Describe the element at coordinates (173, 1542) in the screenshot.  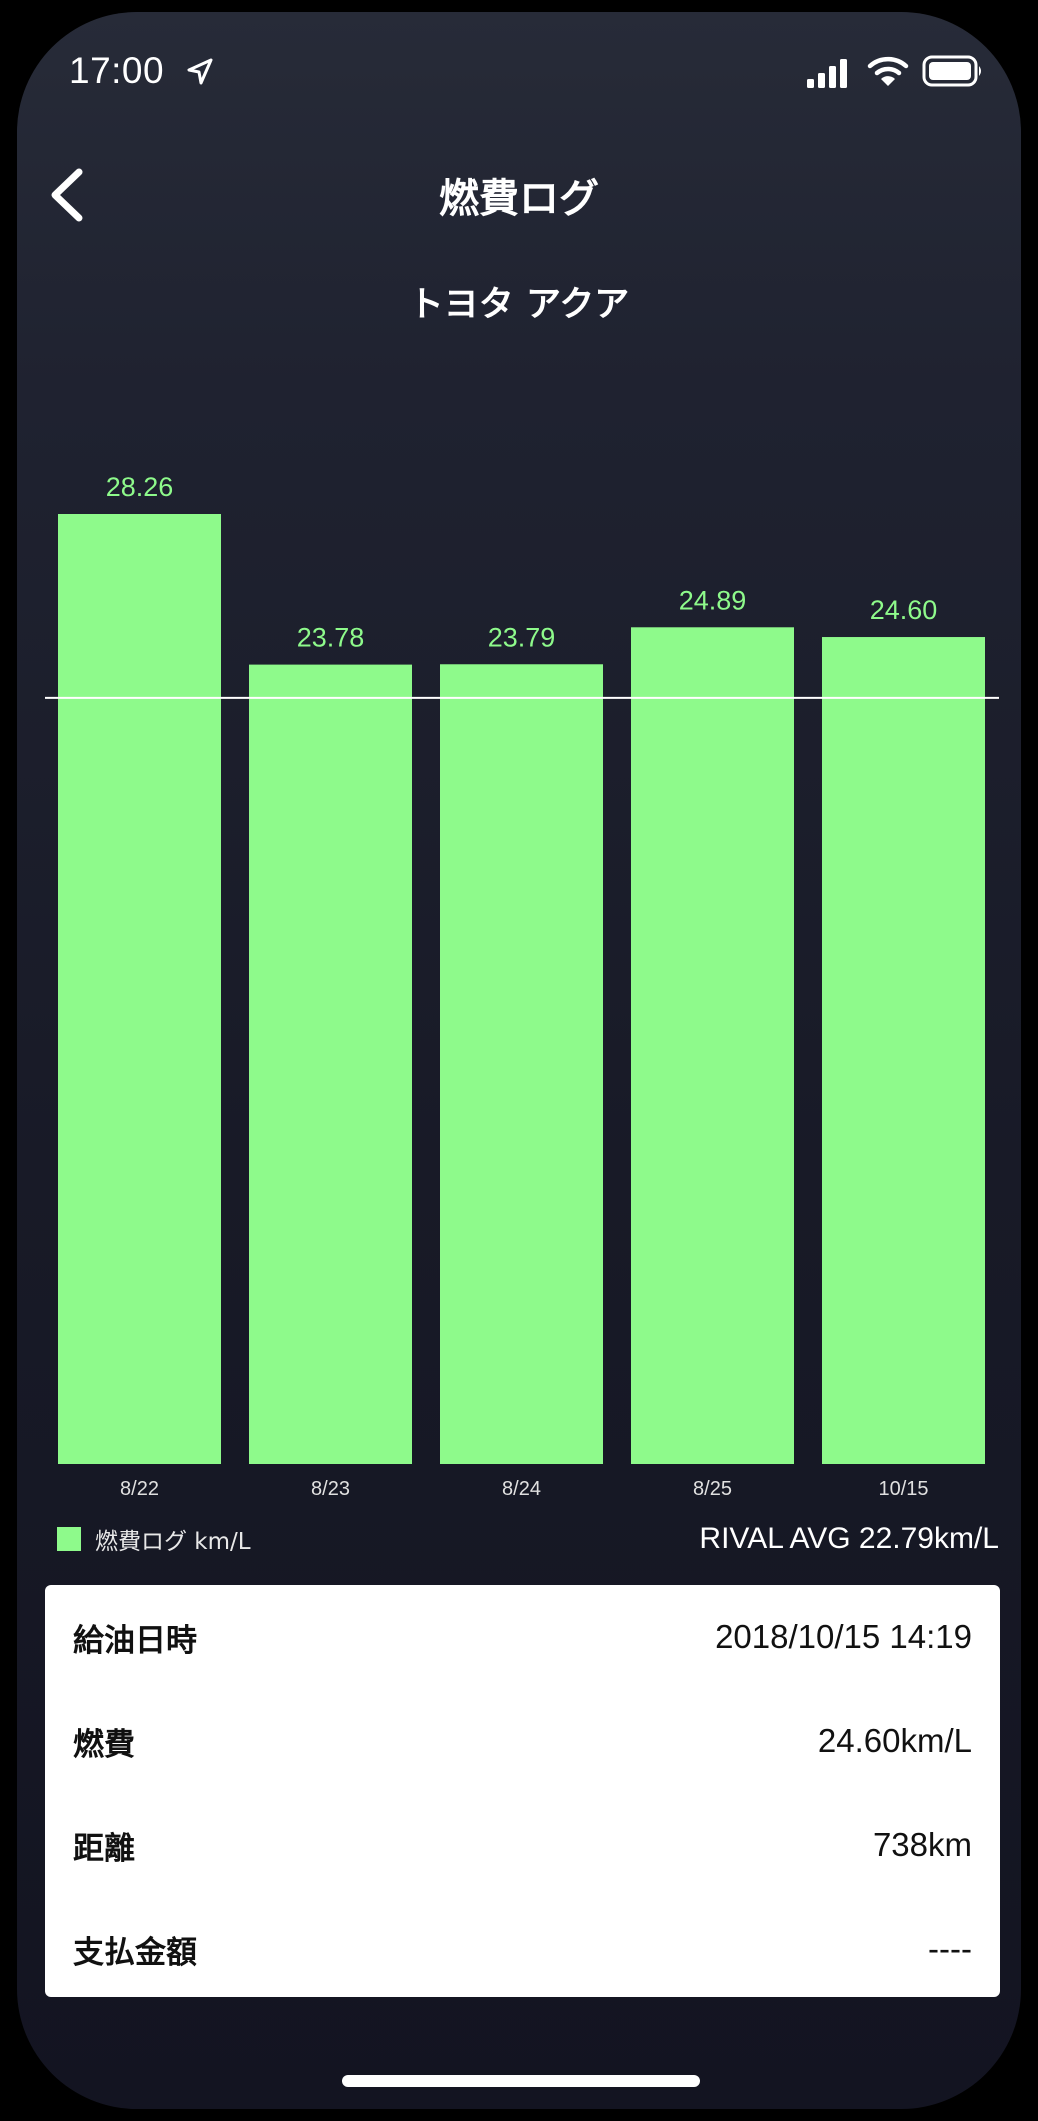
I see `legend-label: 燃費ログ km/L` at that location.